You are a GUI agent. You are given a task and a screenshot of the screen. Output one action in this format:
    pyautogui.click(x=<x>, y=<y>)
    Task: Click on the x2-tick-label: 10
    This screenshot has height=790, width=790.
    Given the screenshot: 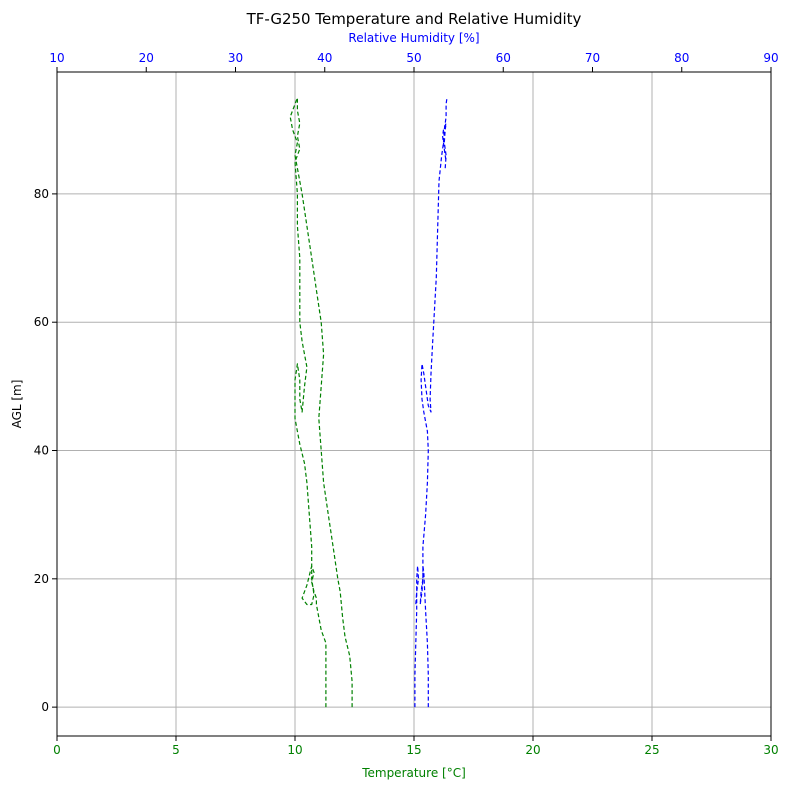 What is the action you would take?
    pyautogui.click(x=56, y=58)
    